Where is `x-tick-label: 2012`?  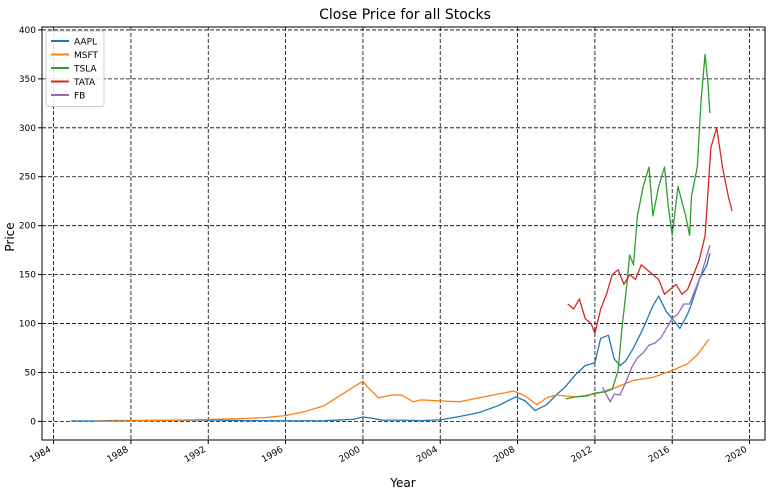 x-tick-label: 2012 is located at coordinates (582, 455).